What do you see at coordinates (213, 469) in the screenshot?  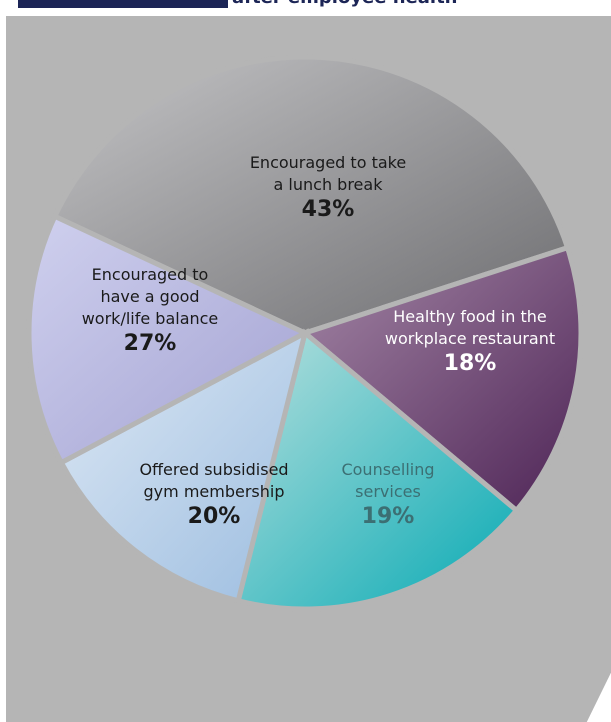 I see `slice-label: Offered subsidised` at bounding box center [213, 469].